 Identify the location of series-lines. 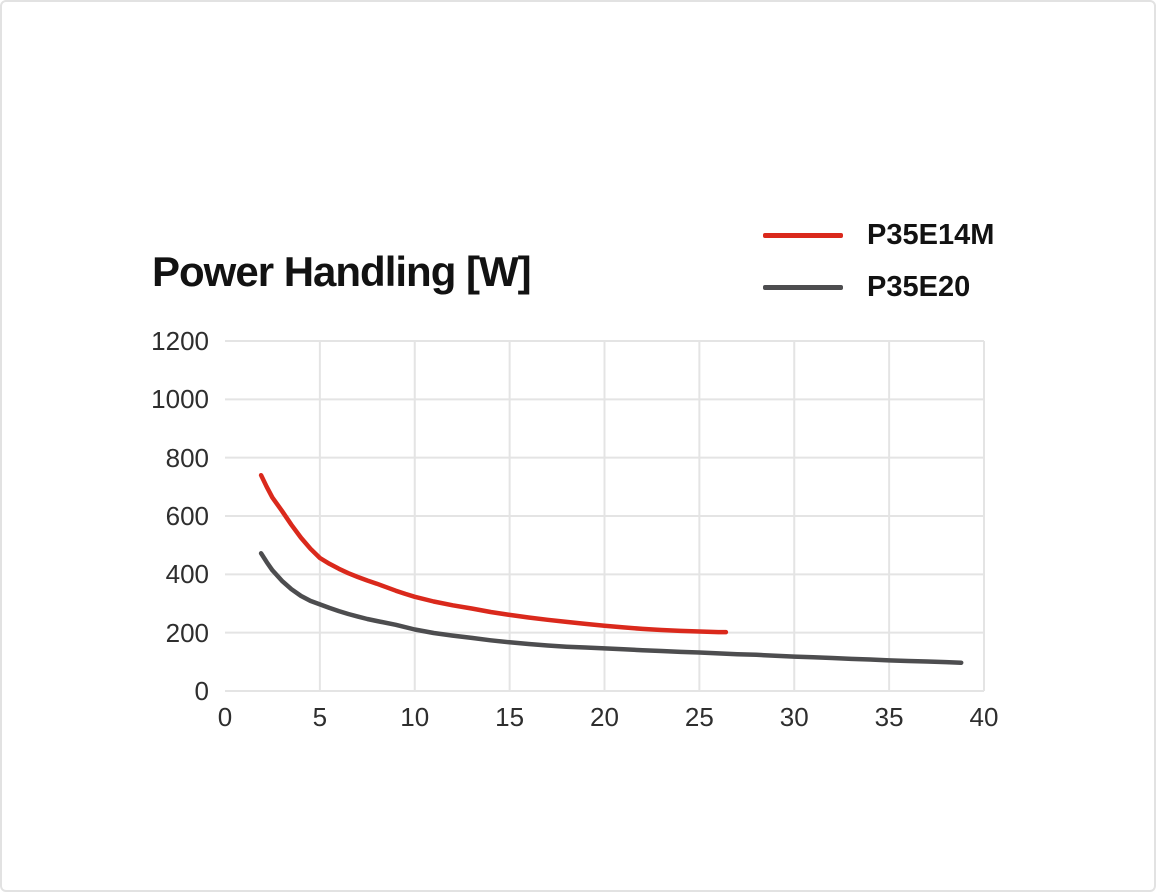
(611, 568).